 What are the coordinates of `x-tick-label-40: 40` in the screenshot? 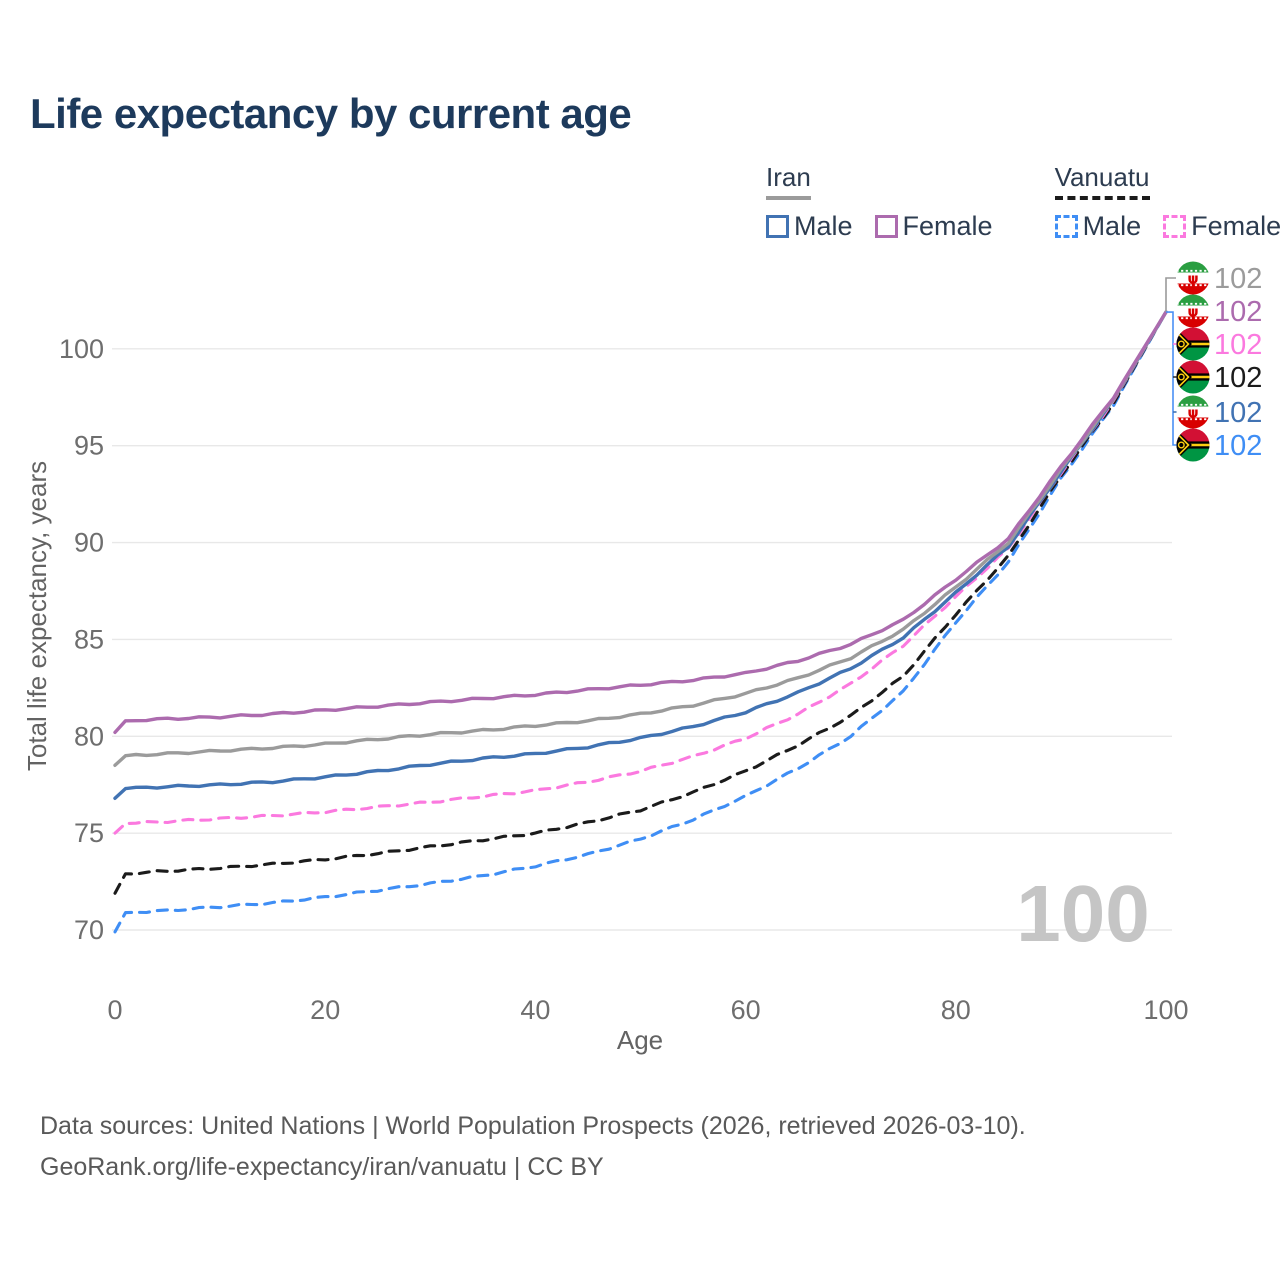 It's located at (535, 1010).